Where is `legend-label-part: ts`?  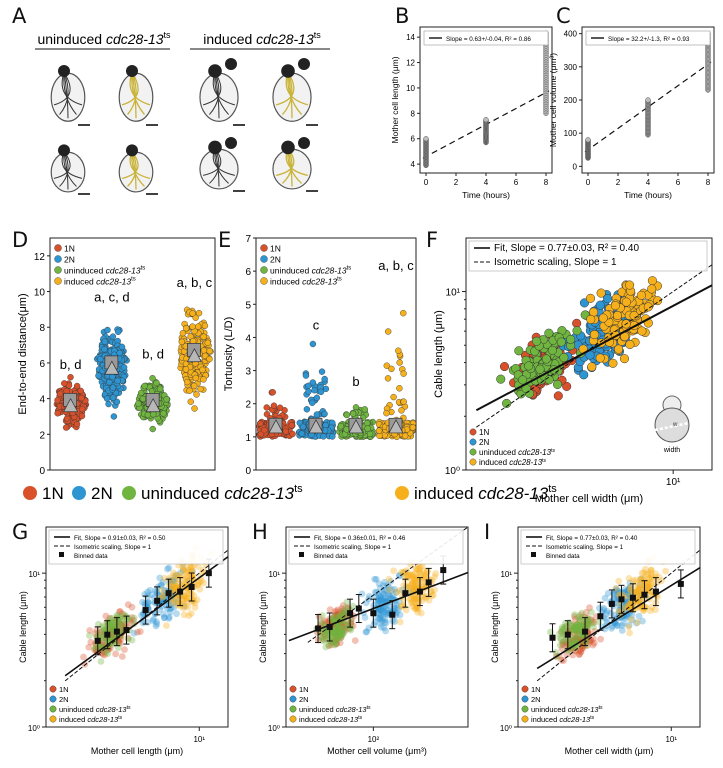
legend-label-part: ts is located at coordinates (339, 280).